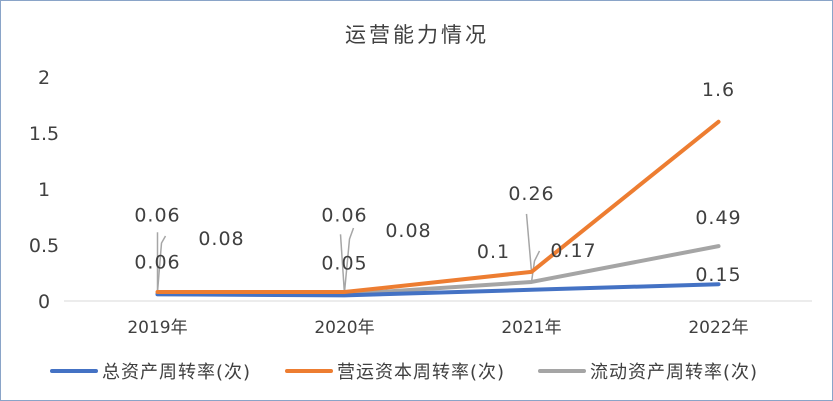 Image resolution: width=833 pixels, height=401 pixels. I want to click on y-tick-label: 1, so click(44, 190).